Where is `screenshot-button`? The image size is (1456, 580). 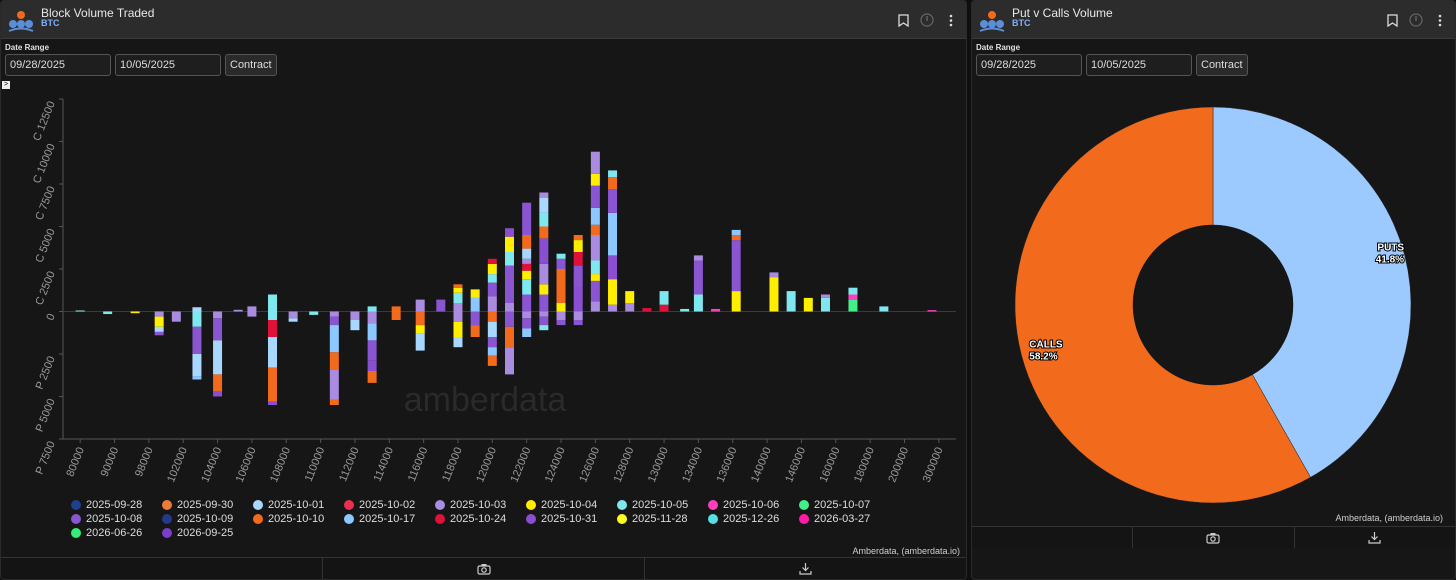
screenshot-button is located at coordinates (1214, 537).